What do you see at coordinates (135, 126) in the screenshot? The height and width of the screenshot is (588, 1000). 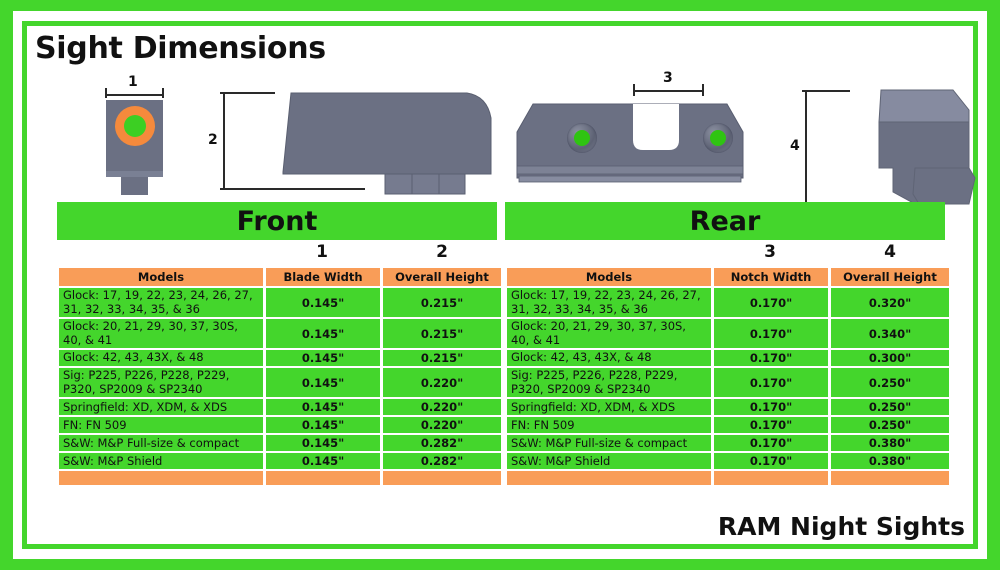 I see `front-sight-tritium-dot` at bounding box center [135, 126].